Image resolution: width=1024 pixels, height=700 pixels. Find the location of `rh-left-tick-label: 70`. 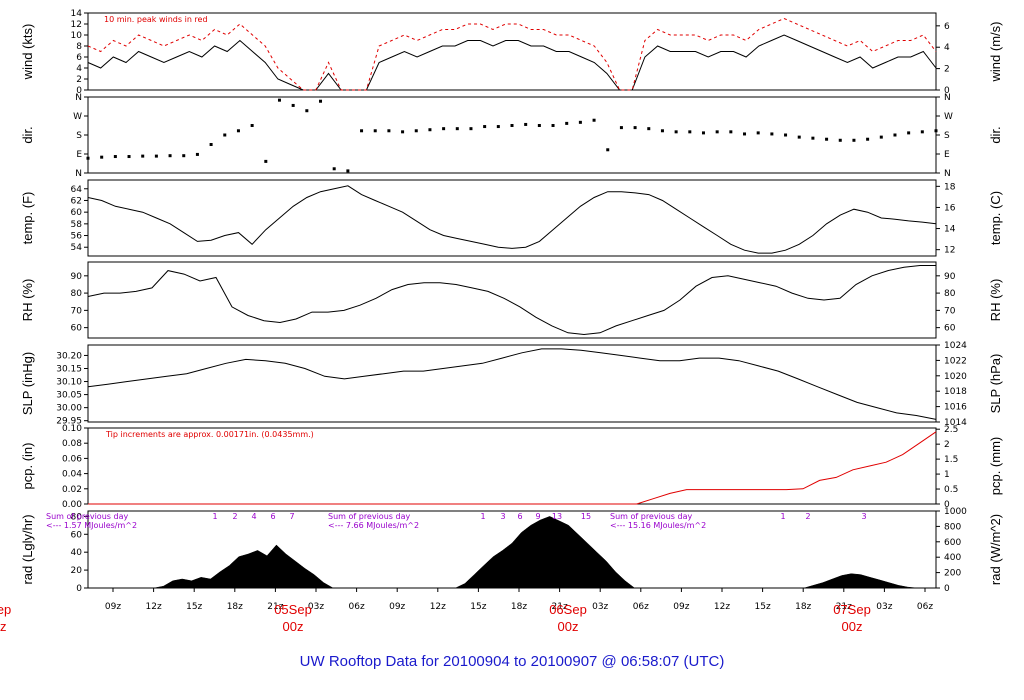

rh-left-tick-label: 70 is located at coordinates (77, 311).